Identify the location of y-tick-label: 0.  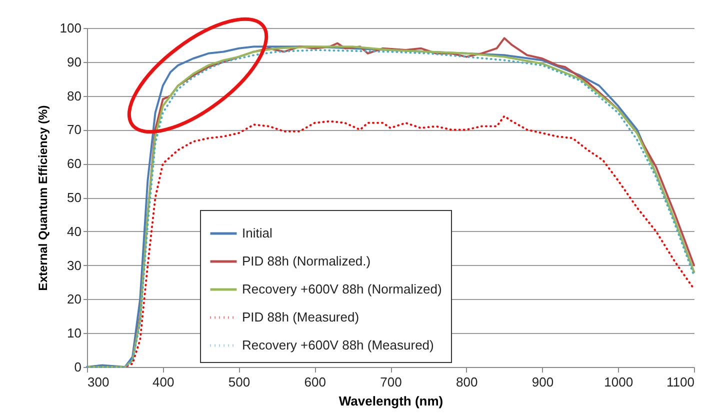
(78, 367).